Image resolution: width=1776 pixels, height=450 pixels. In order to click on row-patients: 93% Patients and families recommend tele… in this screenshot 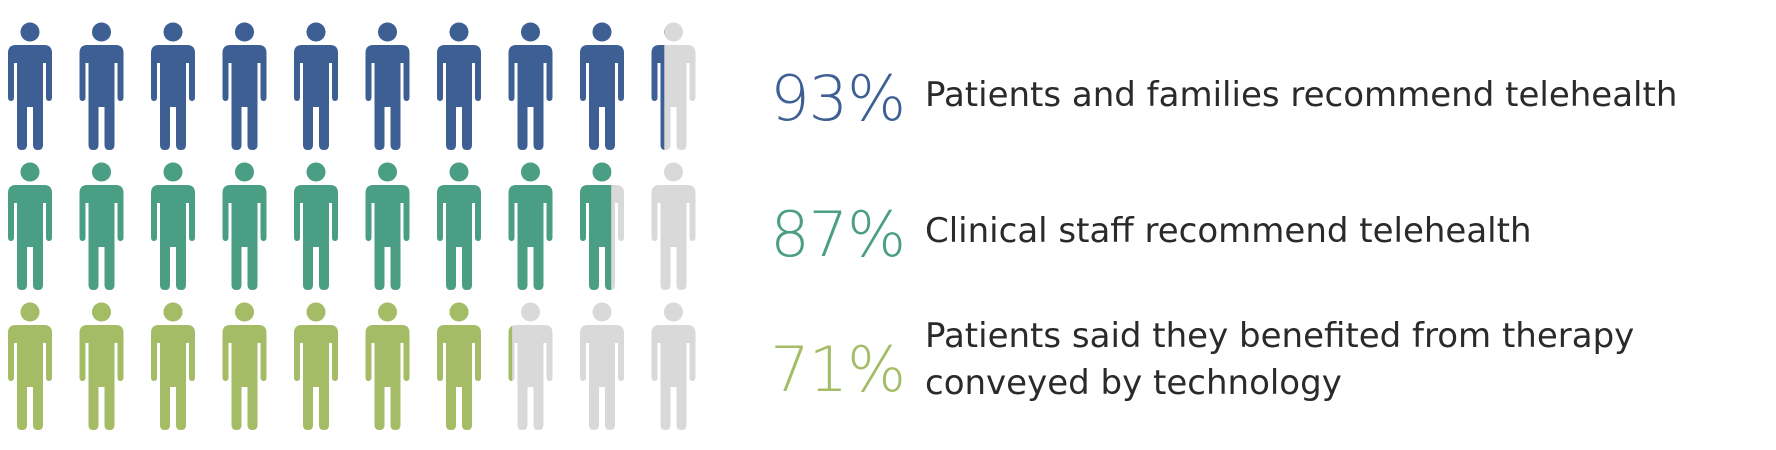, I will do `click(1255, 98)`.